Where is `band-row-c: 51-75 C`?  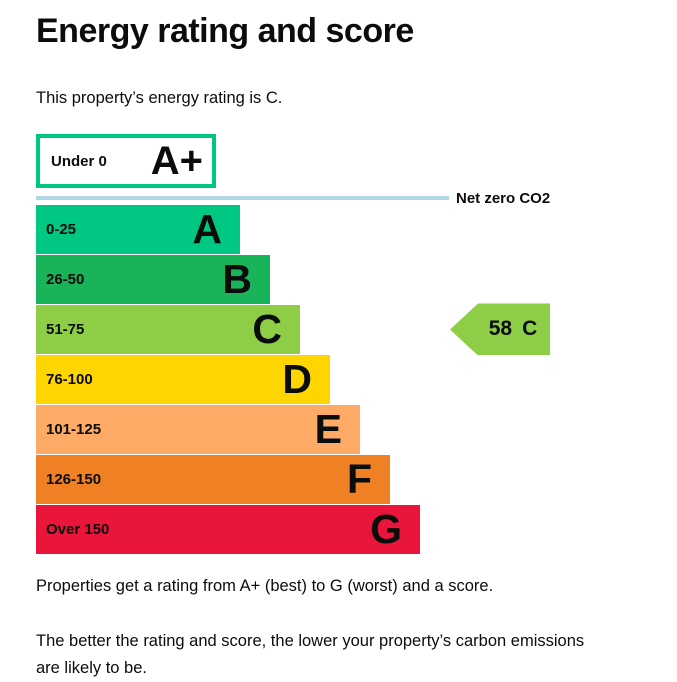 band-row-c: 51-75 C is located at coordinates (168, 330).